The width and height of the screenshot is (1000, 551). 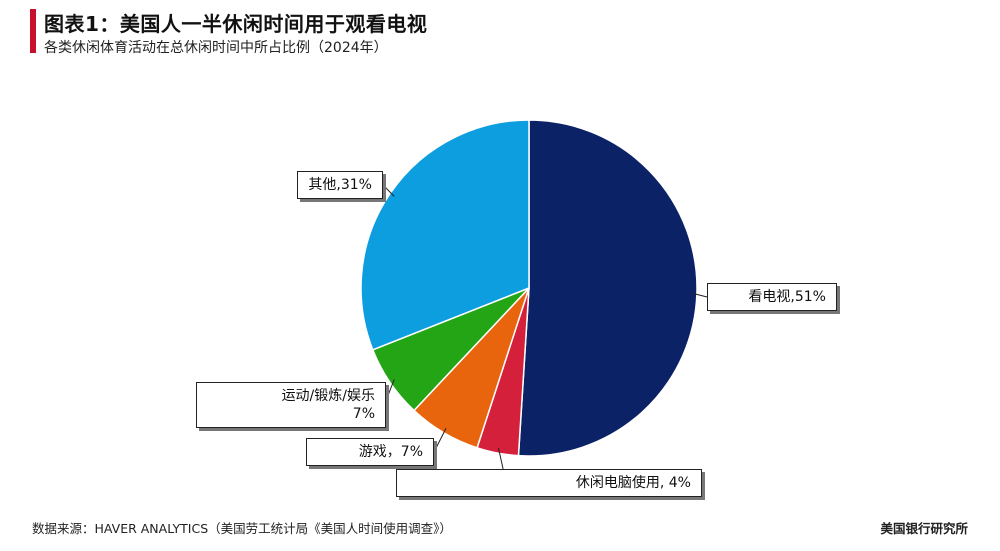 What do you see at coordinates (242, 528) in the screenshot?
I see `data-source: 数据来源：HAVER ANALYTICS（美国劳工统计局《美国人时间使用调查》）` at bounding box center [242, 528].